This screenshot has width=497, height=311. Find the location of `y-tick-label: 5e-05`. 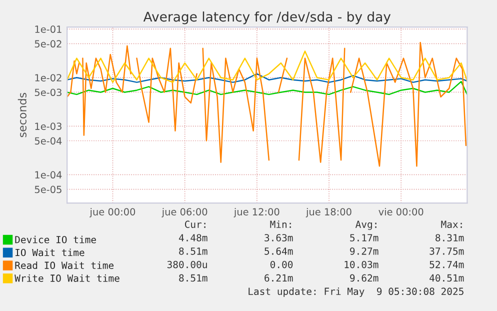

y-tick-label: 5e-05 is located at coordinates (48, 190).